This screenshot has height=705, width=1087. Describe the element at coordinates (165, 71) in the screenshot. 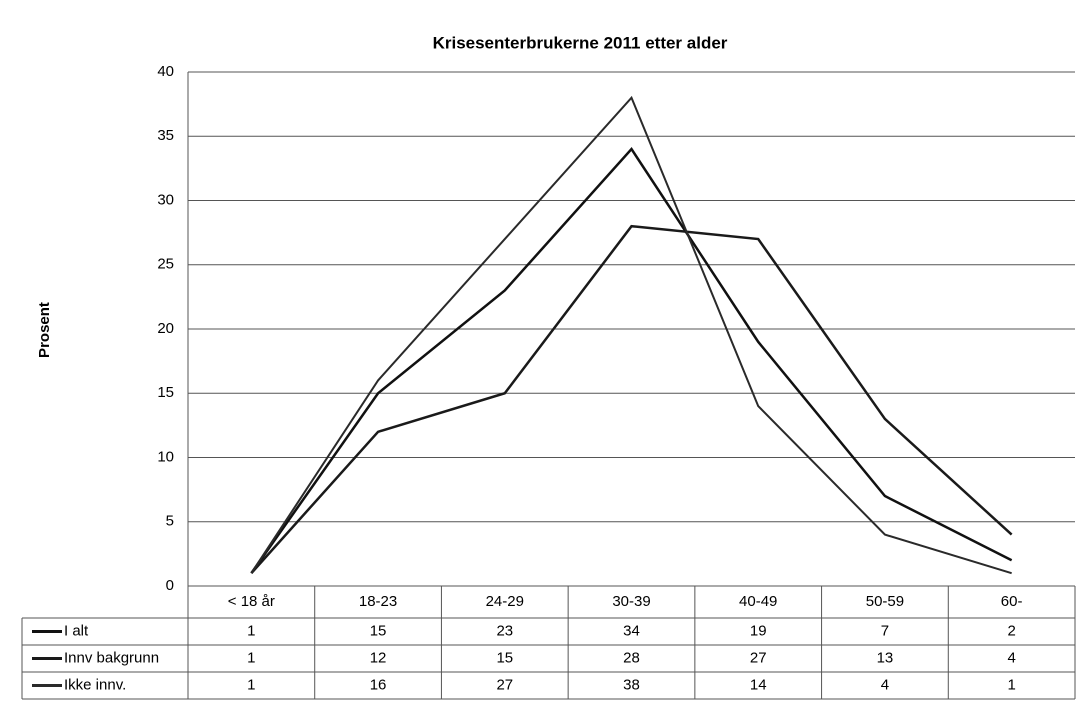

I see `y-tick-label: 40` at that location.